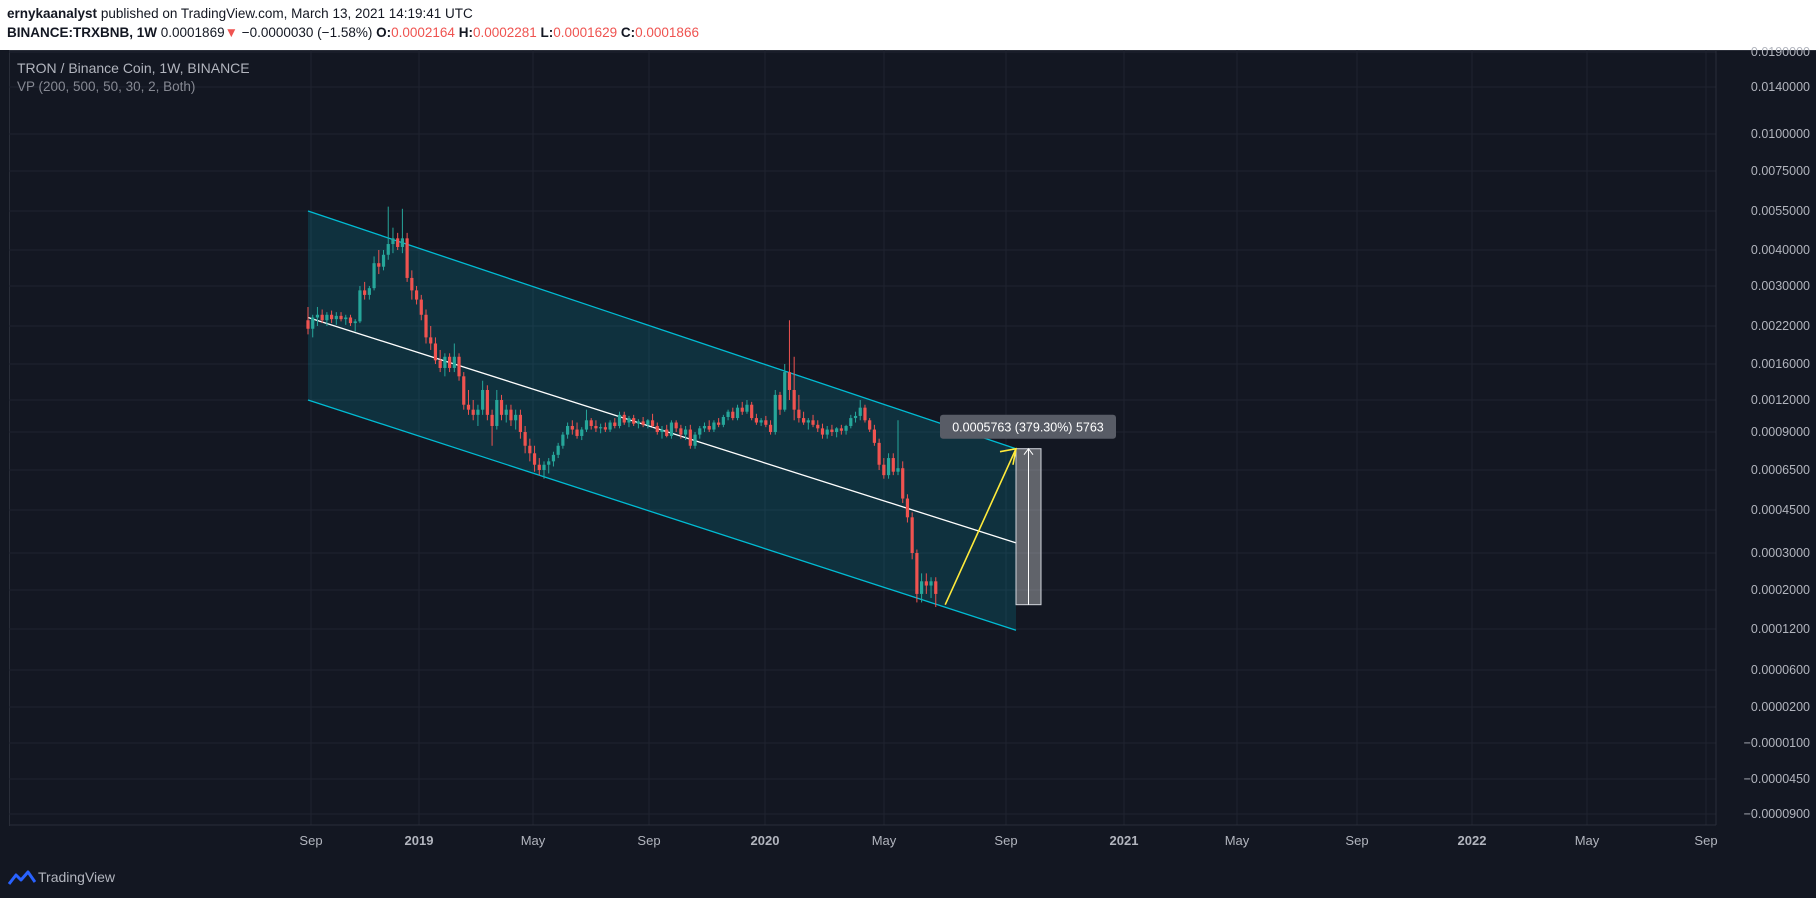  What do you see at coordinates (22, 878) in the screenshot?
I see `tradingview-logo-icon` at bounding box center [22, 878].